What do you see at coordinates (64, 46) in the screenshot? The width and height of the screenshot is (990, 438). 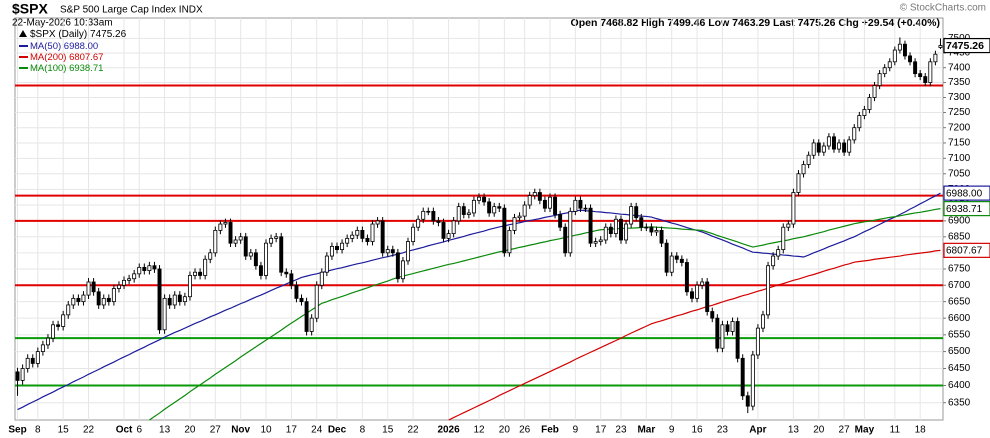 I see `legend-entry: MA(50) 6988.00` at bounding box center [64, 46].